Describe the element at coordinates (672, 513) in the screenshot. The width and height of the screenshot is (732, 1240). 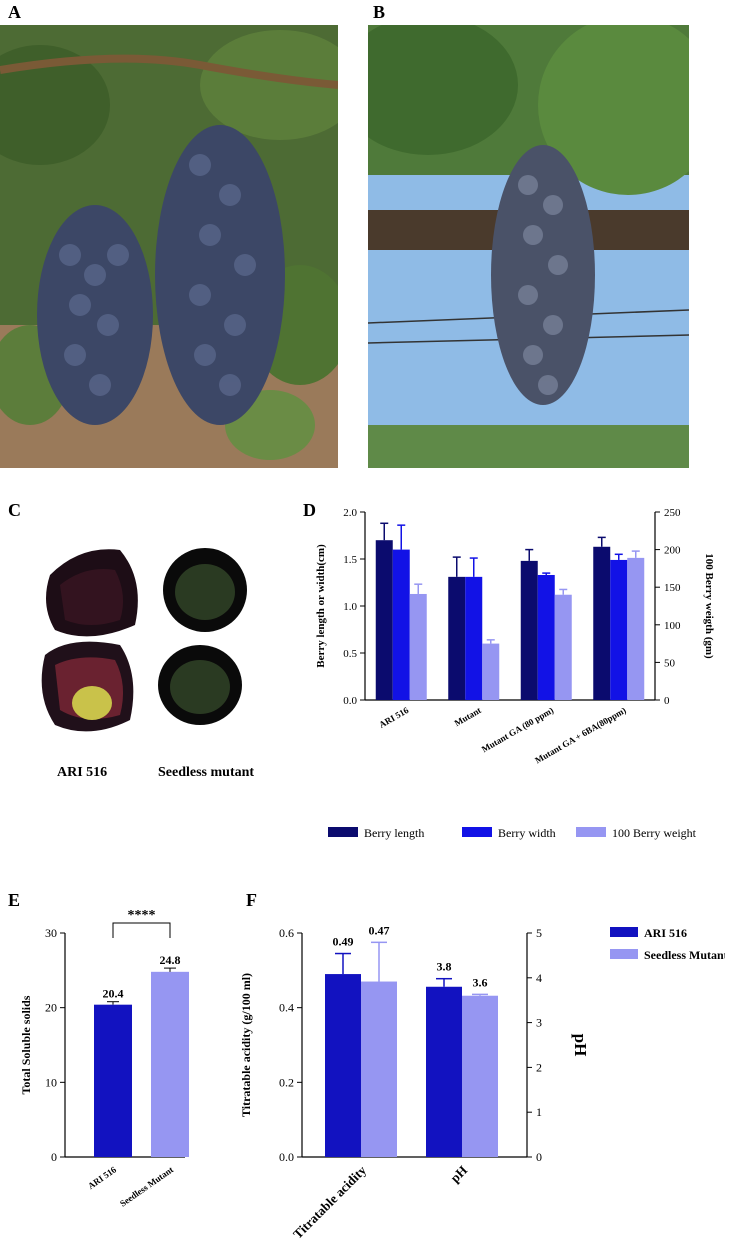
I see `d-right-tick-label: 250` at that location.